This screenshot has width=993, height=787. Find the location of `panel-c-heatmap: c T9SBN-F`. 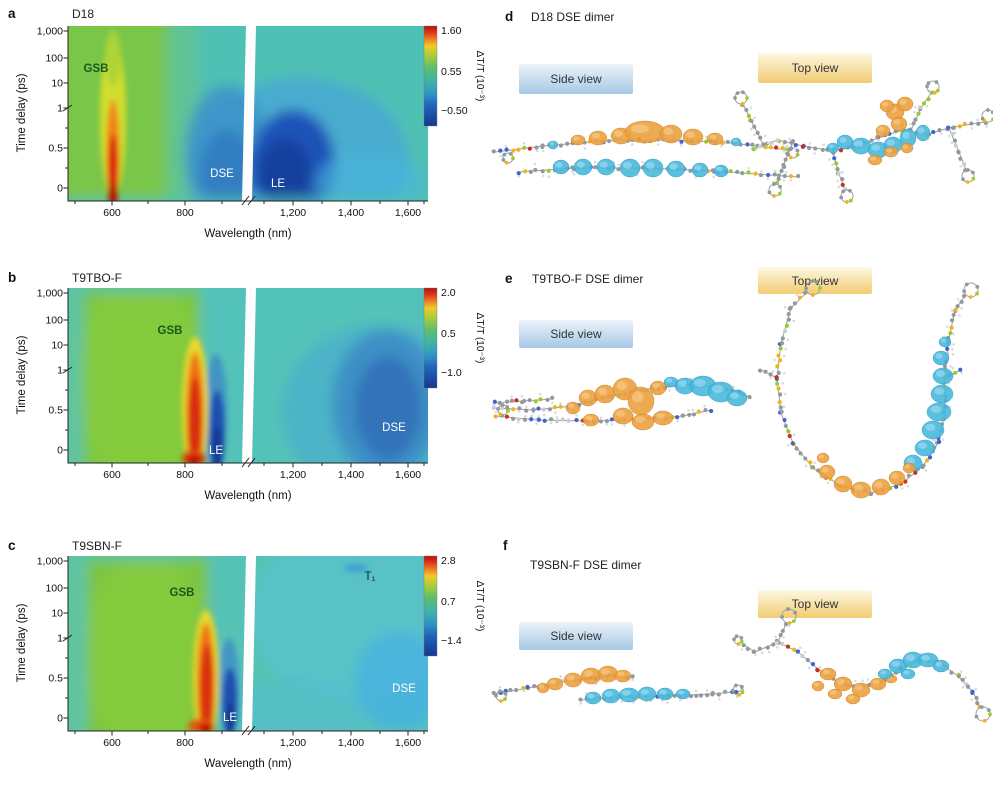

panel-c-heatmap: c T9SBN-F is located at coordinates (246, 654).